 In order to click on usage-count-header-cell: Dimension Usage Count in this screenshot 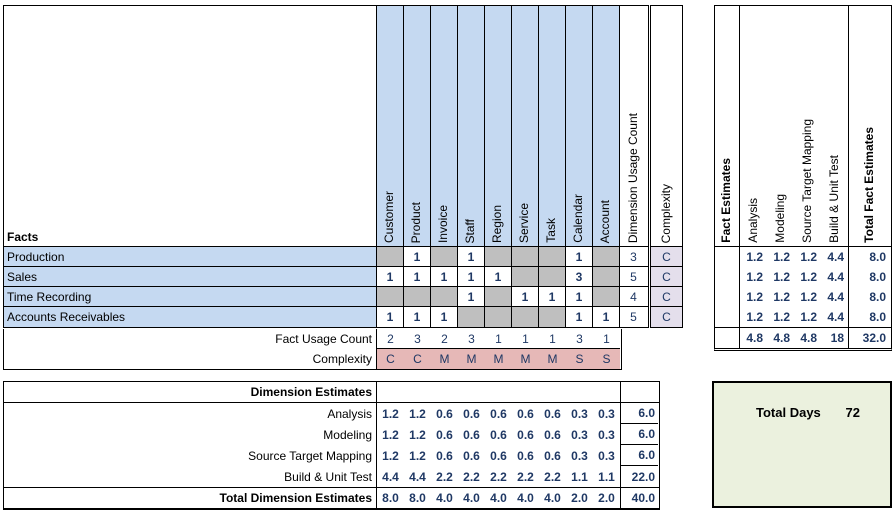, I will do `click(633, 126)`.